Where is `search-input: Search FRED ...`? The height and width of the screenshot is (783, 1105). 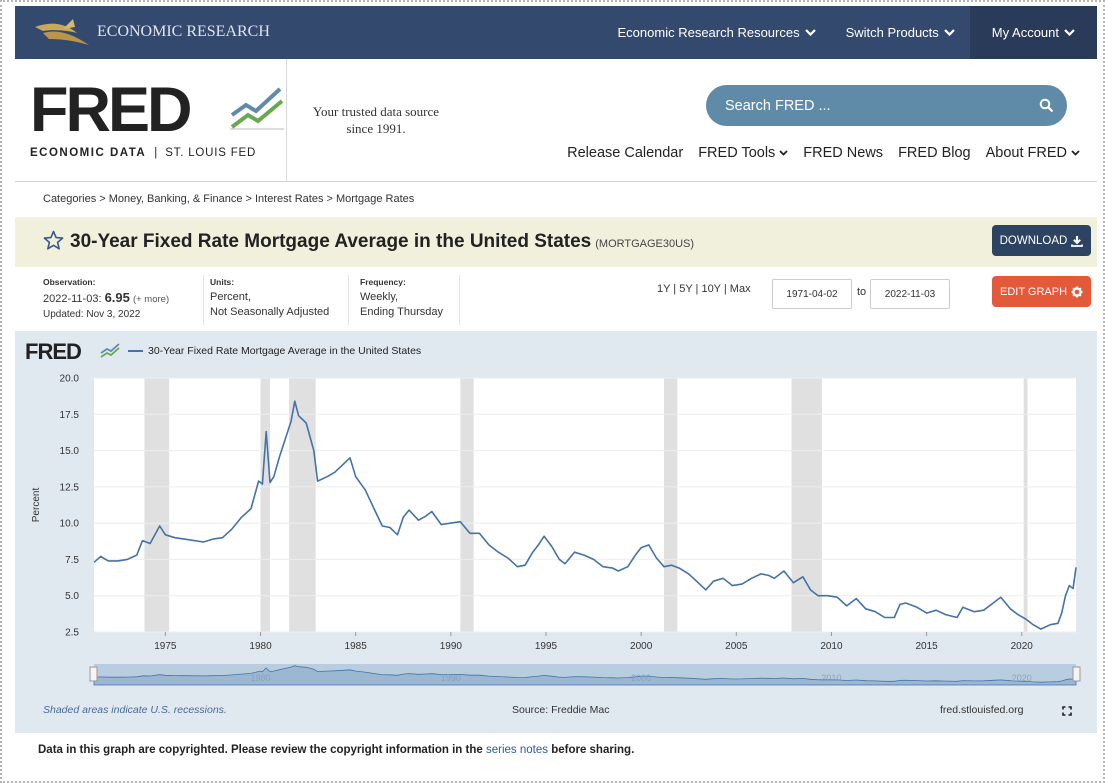 search-input: Search FRED ... is located at coordinates (886, 105).